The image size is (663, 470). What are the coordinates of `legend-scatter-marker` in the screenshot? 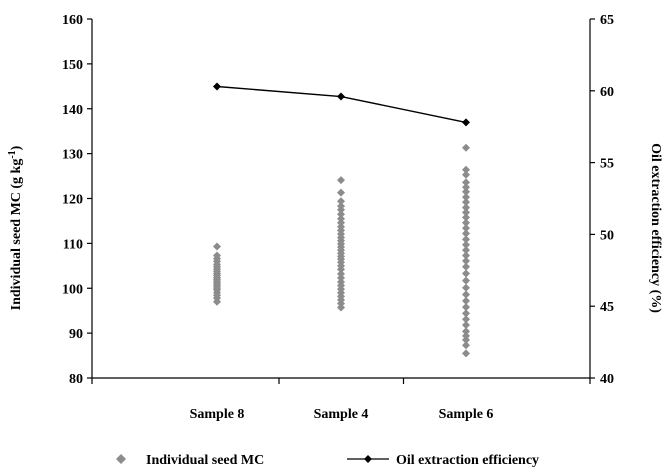 It's located at (121, 459).